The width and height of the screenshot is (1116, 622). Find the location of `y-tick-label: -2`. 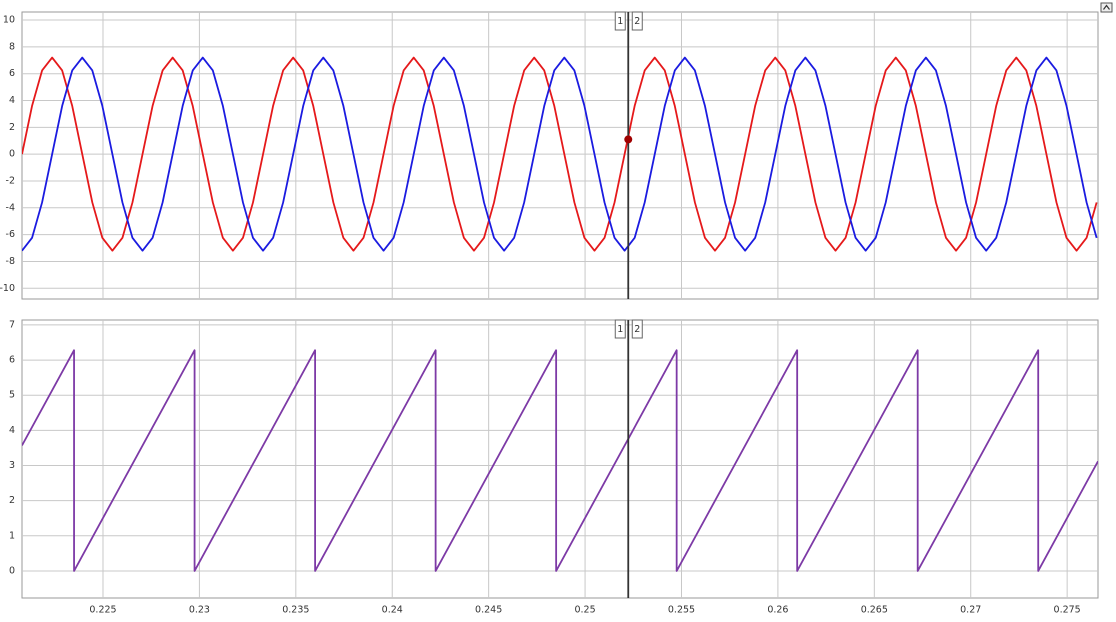

y-tick-label: -2 is located at coordinates (10, 180).